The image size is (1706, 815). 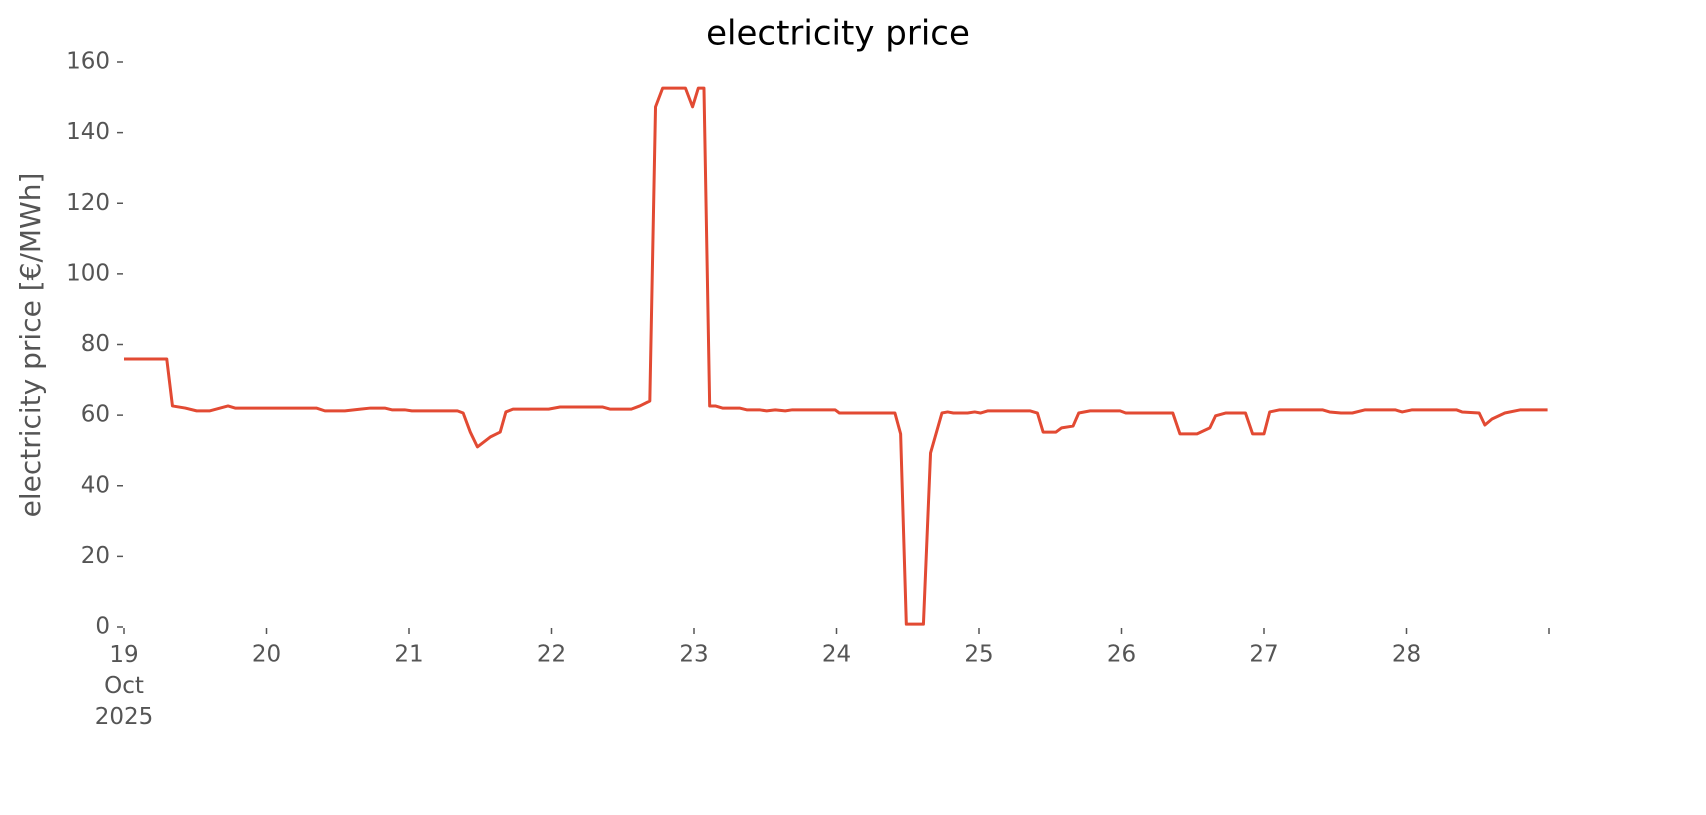 What do you see at coordinates (266, 655) in the screenshot?
I see `x-tick-label: 20` at bounding box center [266, 655].